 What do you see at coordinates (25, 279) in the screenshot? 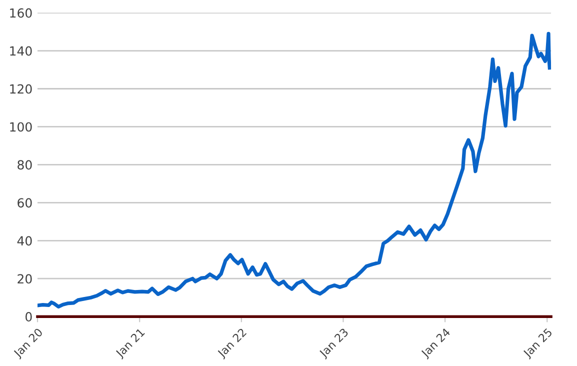
I see `y-tick-label: 20` at bounding box center [25, 279].